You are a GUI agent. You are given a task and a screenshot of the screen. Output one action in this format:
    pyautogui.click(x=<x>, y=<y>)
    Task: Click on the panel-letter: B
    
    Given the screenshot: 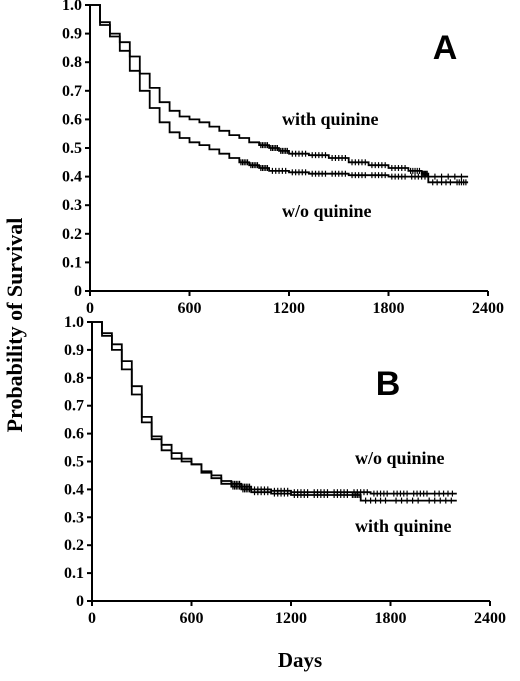 What is the action you would take?
    pyautogui.click(x=388, y=384)
    